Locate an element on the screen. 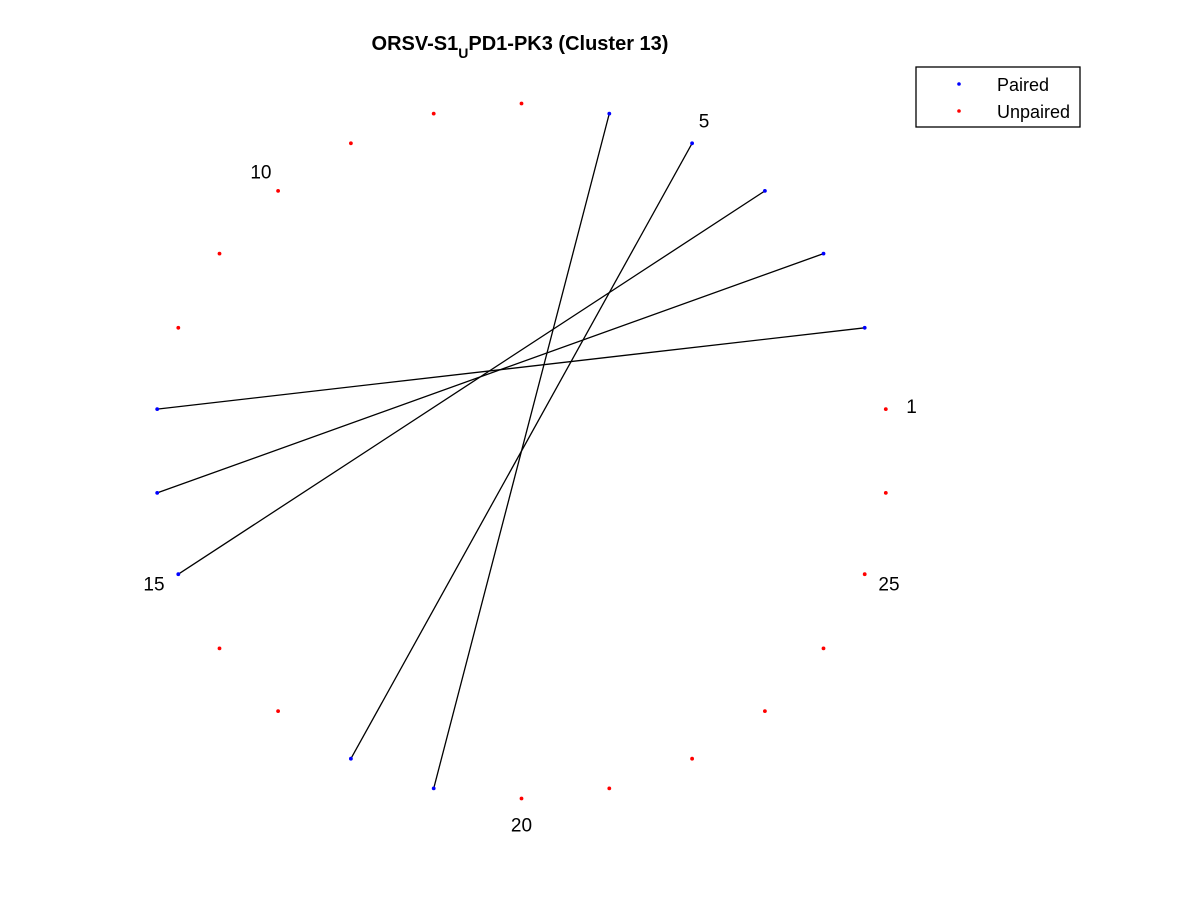  node-number-label: 5 is located at coordinates (704, 121).